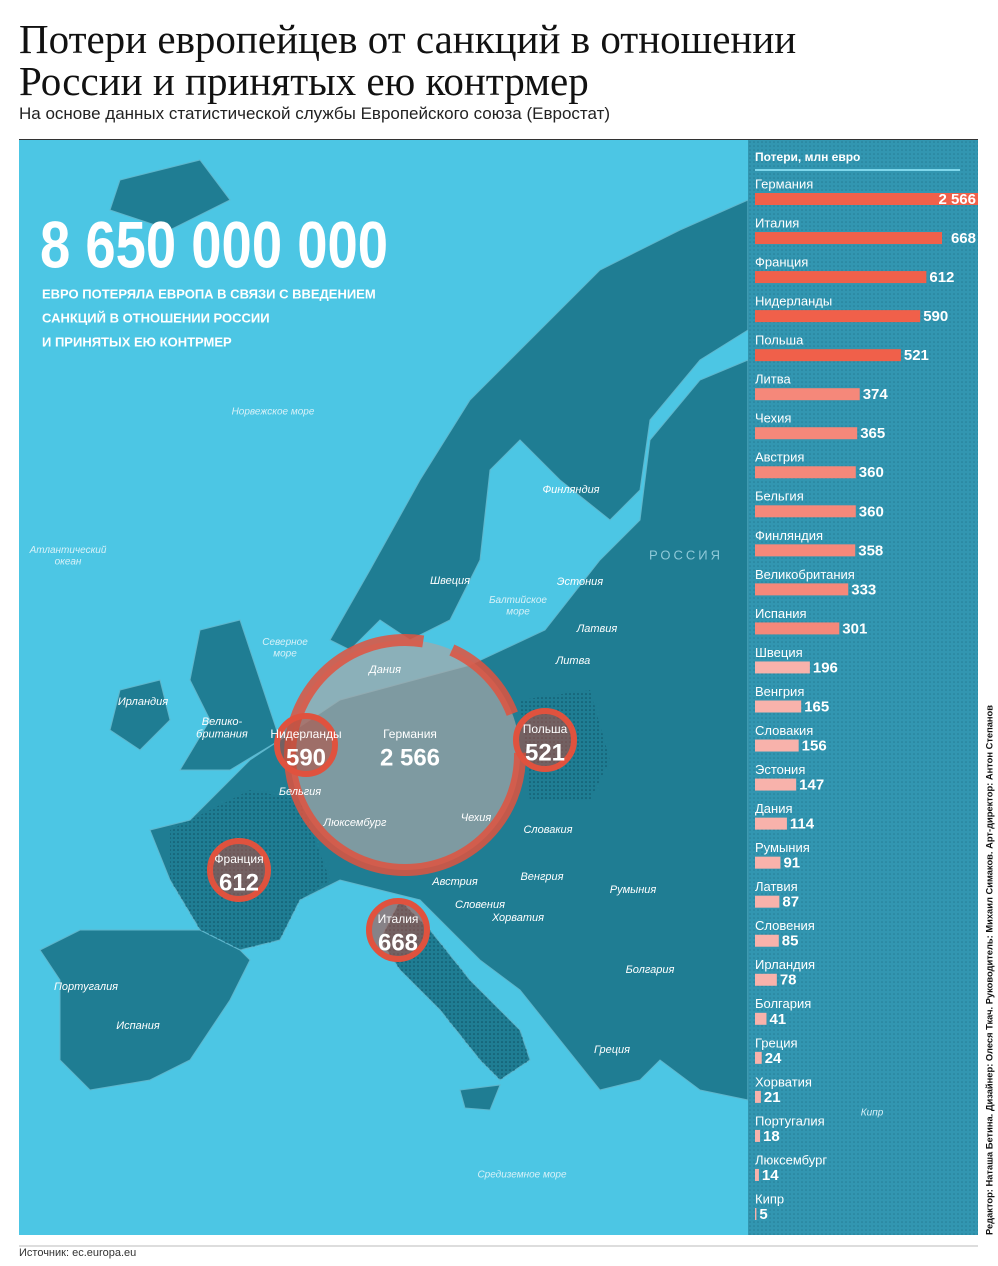 Image resolution: width=998 pixels, height=1266 pixels. What do you see at coordinates (785, 925) in the screenshot?
I see `category-label: Словения` at bounding box center [785, 925].